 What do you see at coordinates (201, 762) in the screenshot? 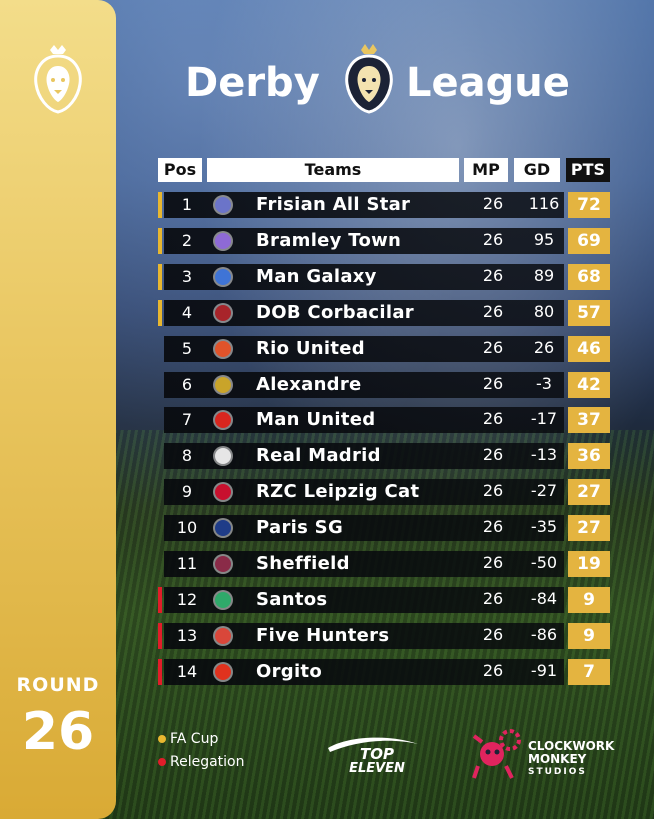
I see `legend-relegation: Relegation` at bounding box center [201, 762].